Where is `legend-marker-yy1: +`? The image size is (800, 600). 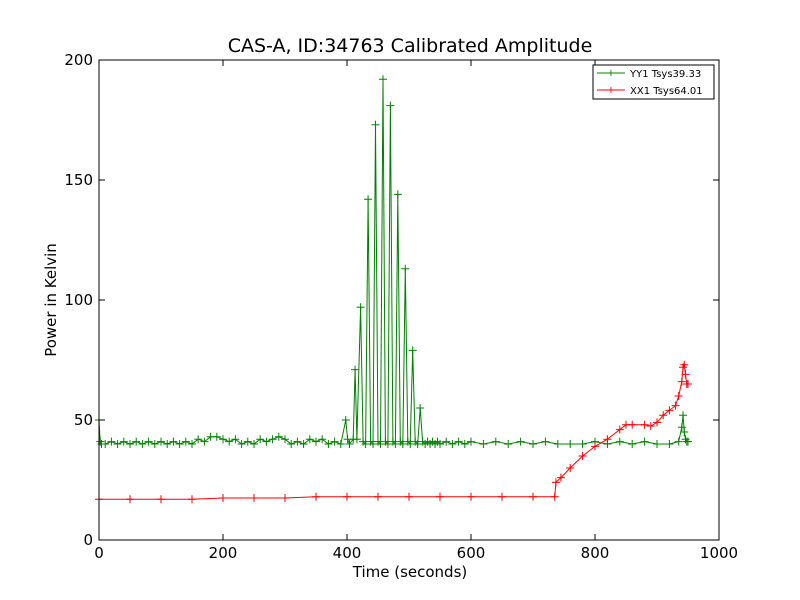 legend-marker-yy1: + is located at coordinates (611, 73).